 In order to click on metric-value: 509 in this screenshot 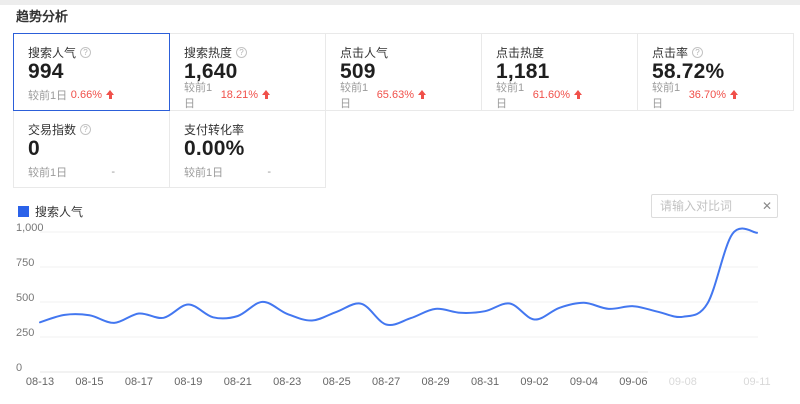, I will do `click(358, 71)`.